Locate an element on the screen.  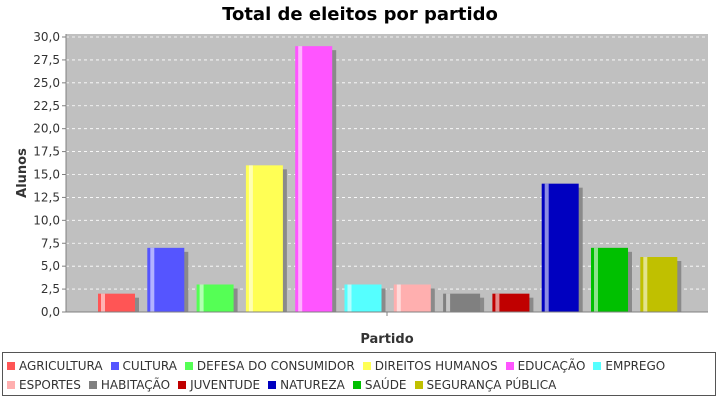
y-tick-label: 22,5 is located at coordinates (46, 106).